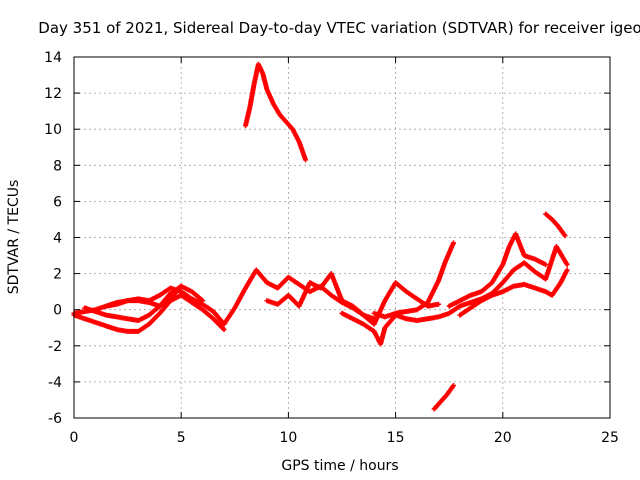 The height and width of the screenshot is (480, 640). Describe the element at coordinates (57, 239) in the screenshot. I see `y-tick-label: 4` at that location.